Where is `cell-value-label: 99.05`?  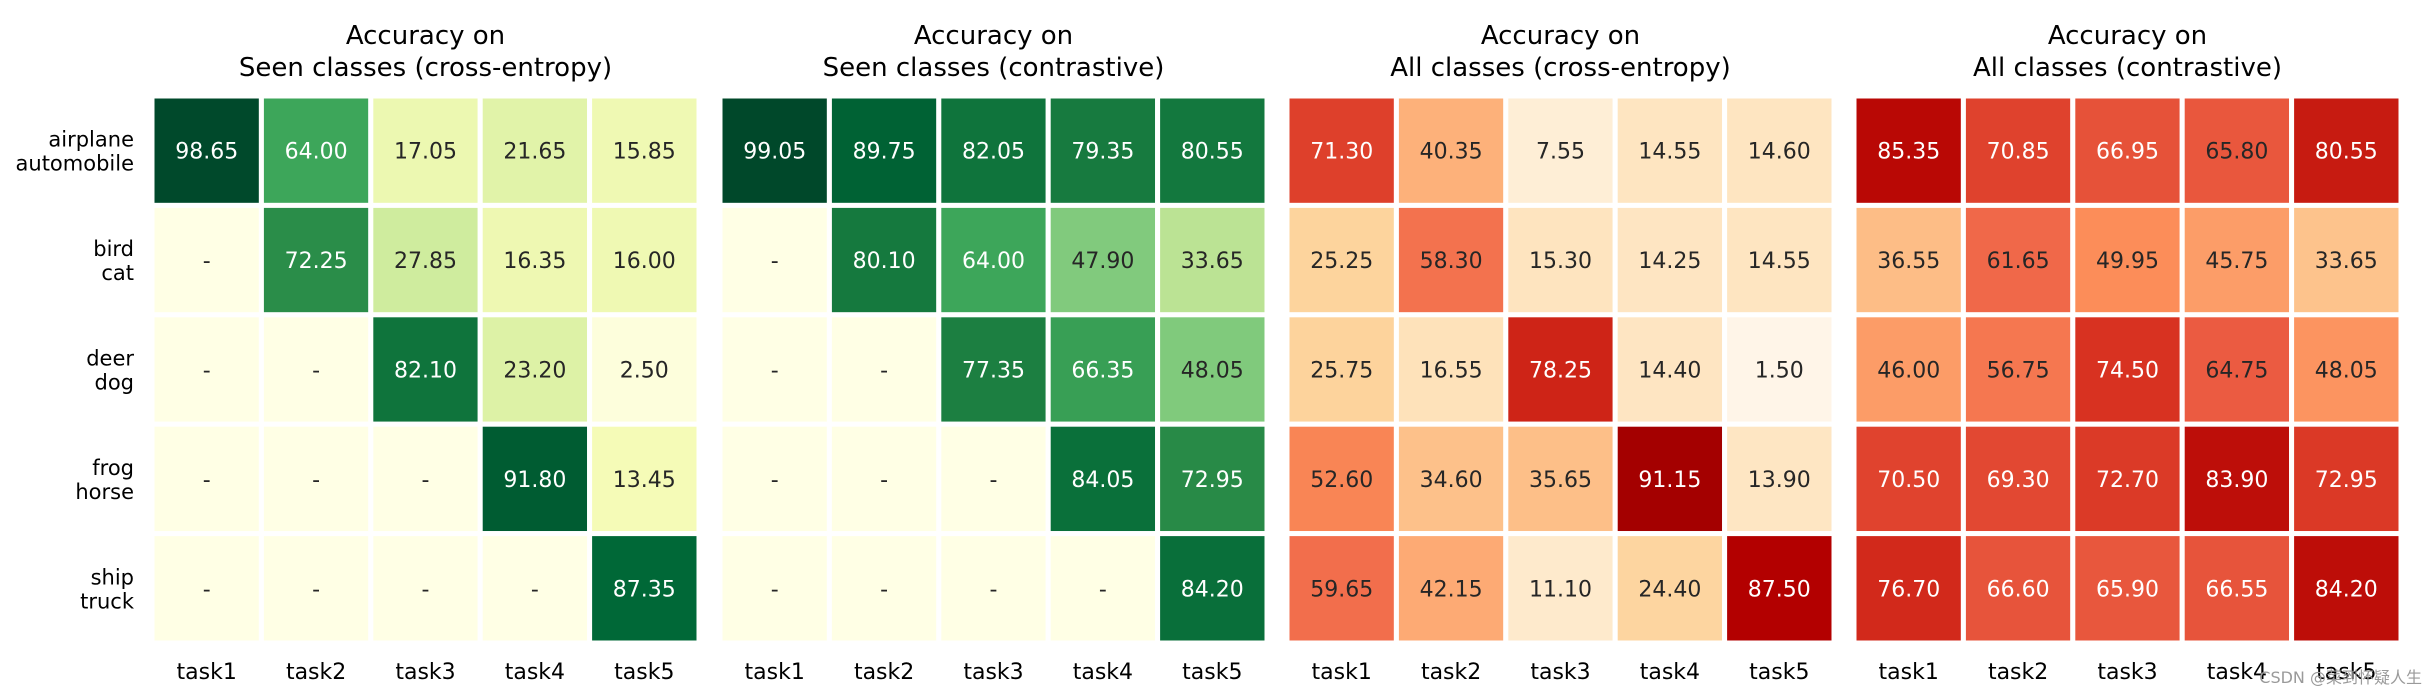
cell-value-label: 99.05 is located at coordinates (774, 152).